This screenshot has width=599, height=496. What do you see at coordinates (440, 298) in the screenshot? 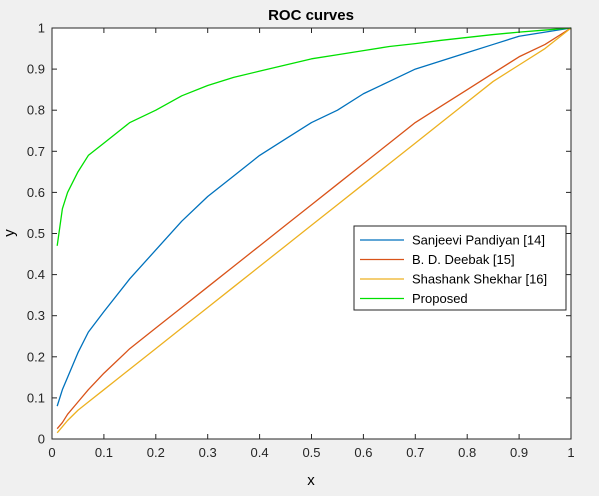
I see `legend-label: Proposed` at bounding box center [440, 298].